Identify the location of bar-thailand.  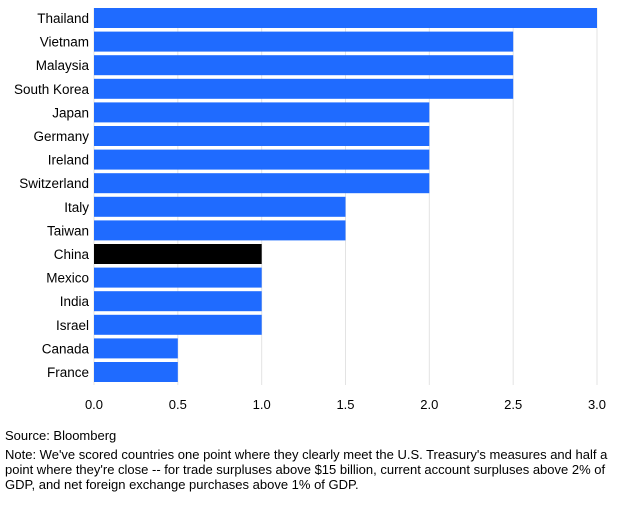
(345, 18).